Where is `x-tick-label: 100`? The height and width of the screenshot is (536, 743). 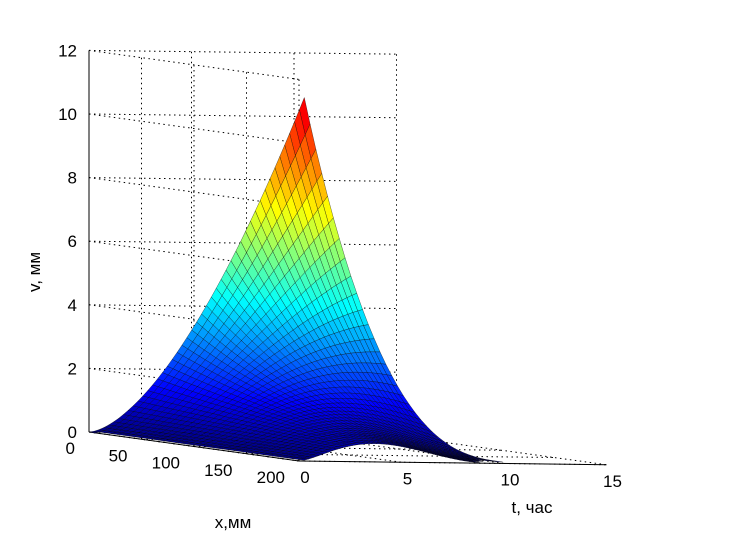
x-tick-label: 100 is located at coordinates (166, 463).